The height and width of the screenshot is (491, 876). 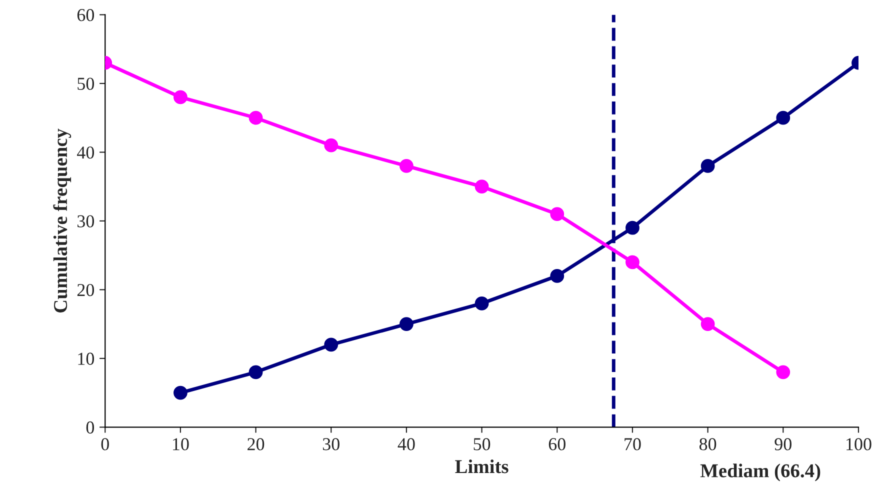 I want to click on x-tick-label: 40, so click(x=406, y=444).